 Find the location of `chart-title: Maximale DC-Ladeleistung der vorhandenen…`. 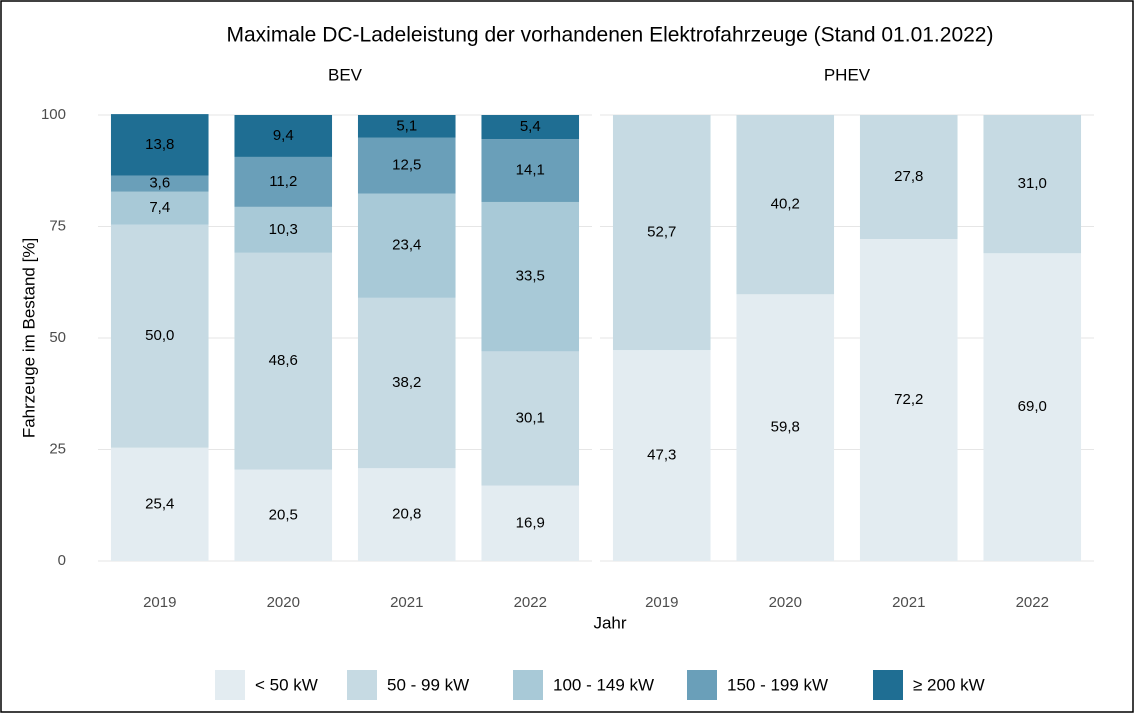

chart-title: Maximale DC-Ladeleistung der vorhandenen… is located at coordinates (610, 35).